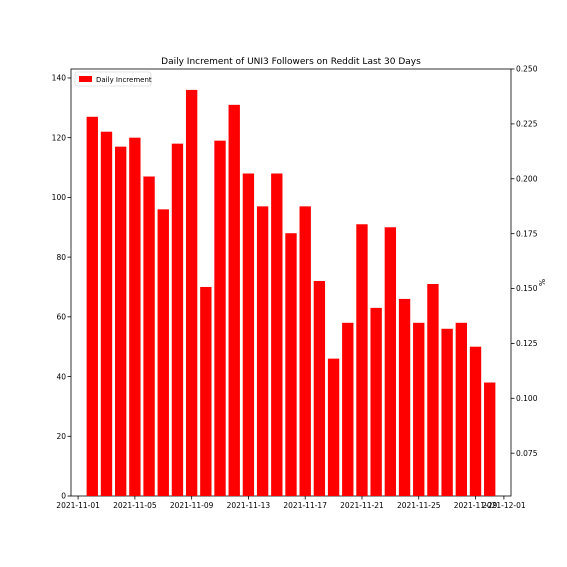  What do you see at coordinates (59, 78) in the screenshot?
I see `y-tick-label: 140` at bounding box center [59, 78].